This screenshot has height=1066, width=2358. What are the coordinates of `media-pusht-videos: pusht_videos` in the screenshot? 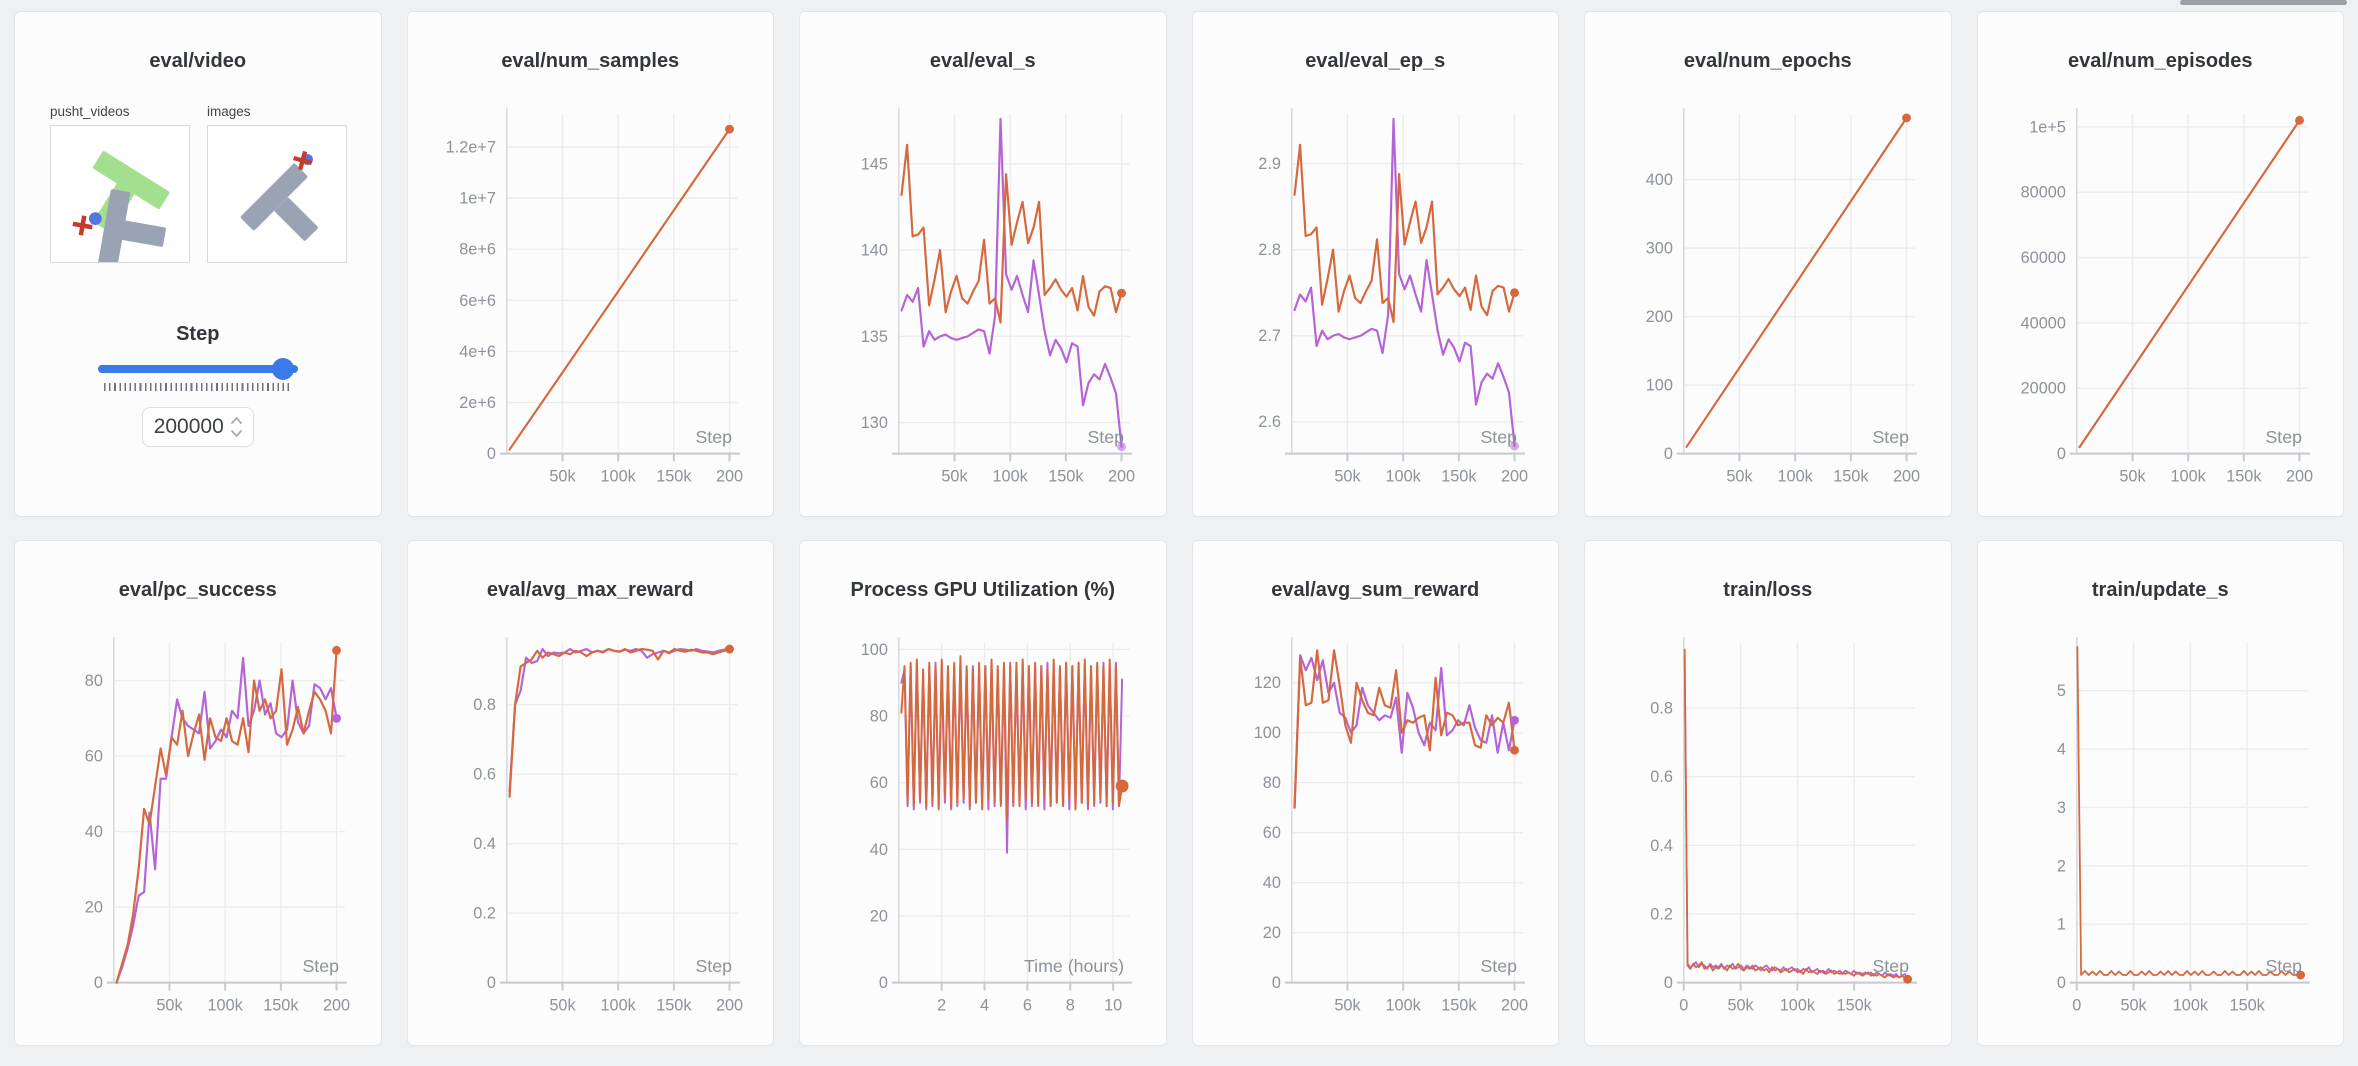 It's located at (120, 183).